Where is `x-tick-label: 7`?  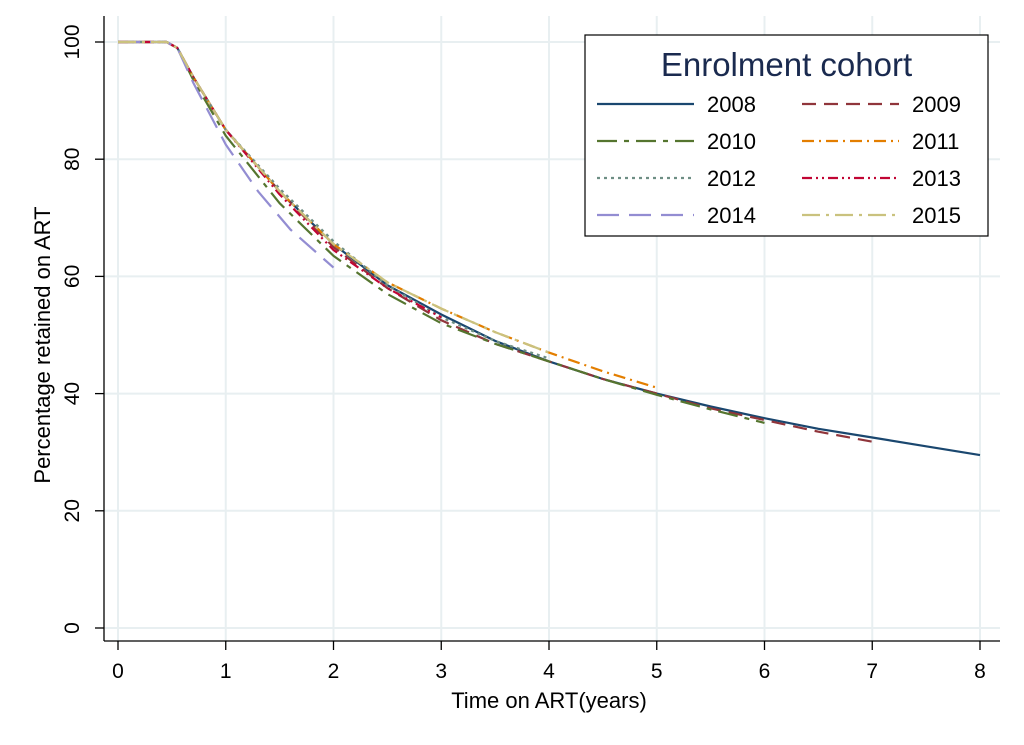 x-tick-label: 7 is located at coordinates (872, 671).